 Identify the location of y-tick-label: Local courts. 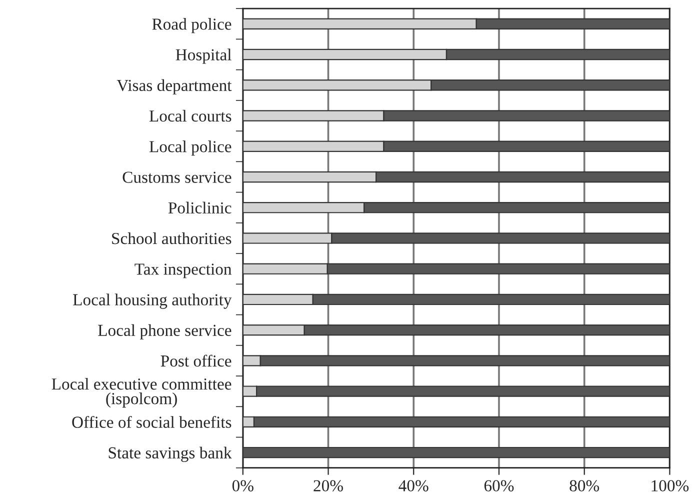
(190, 116).